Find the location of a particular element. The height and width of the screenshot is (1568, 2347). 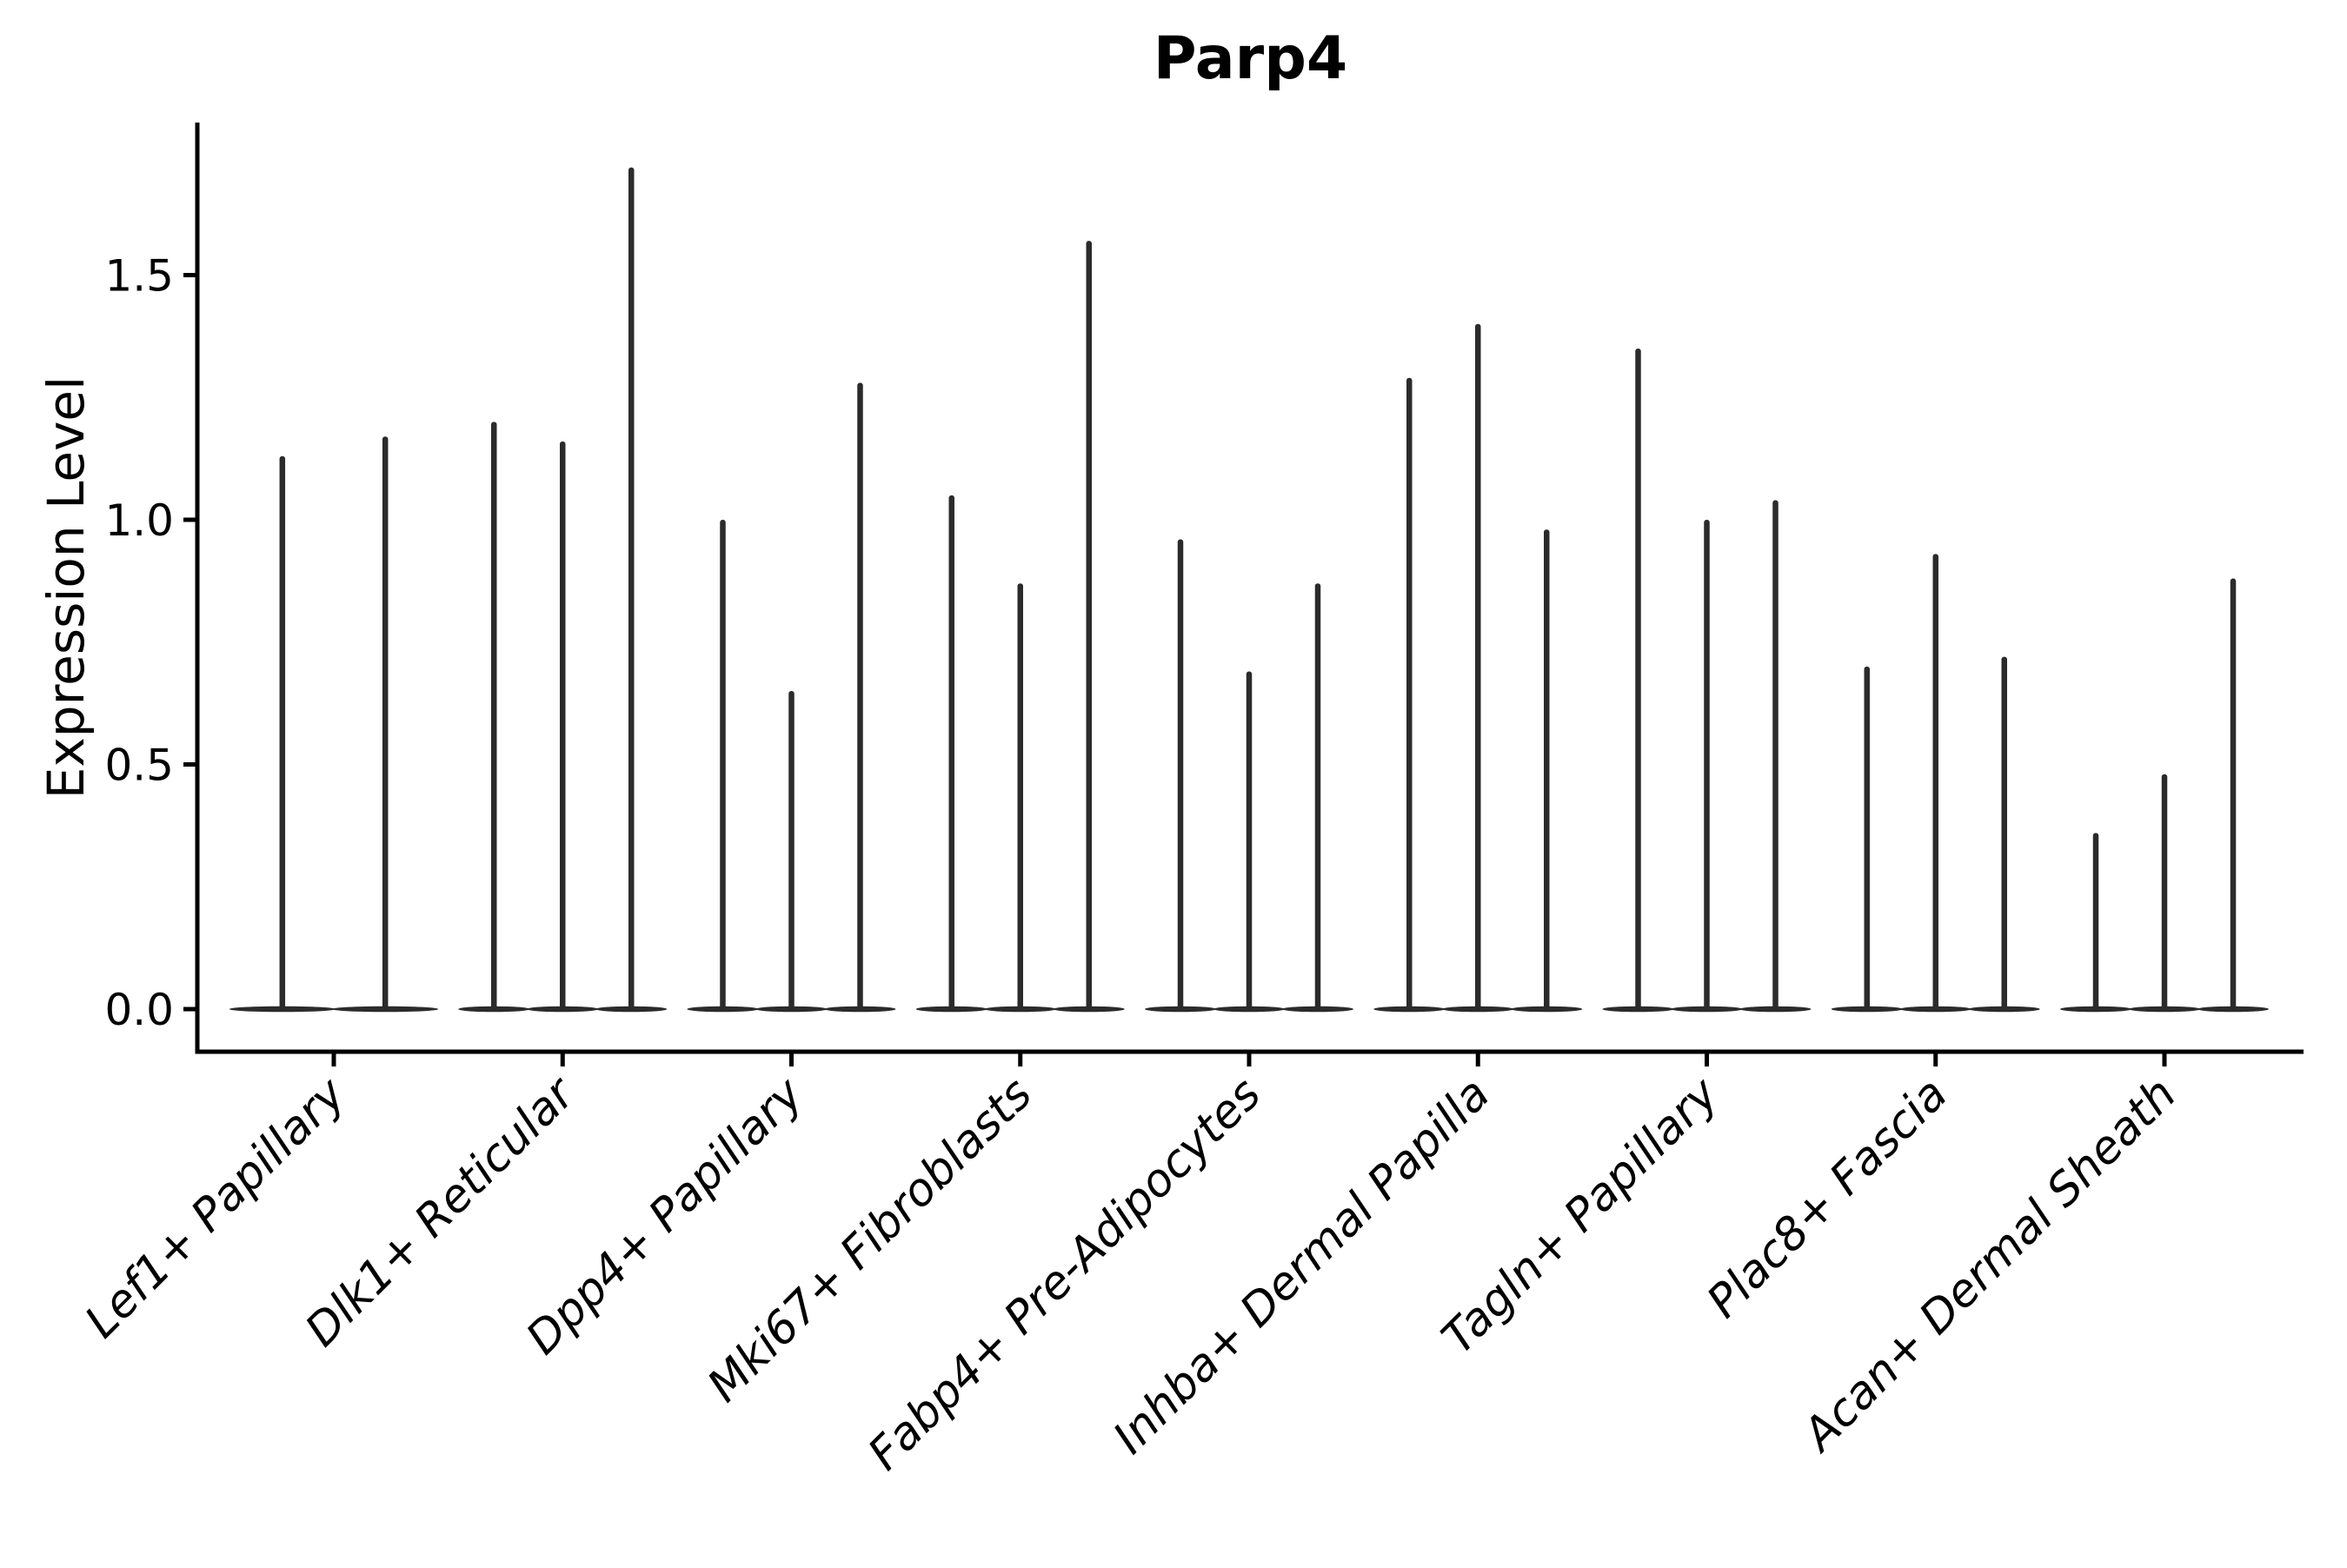

x-tick-label: Acan+ Dermal Sheath is located at coordinates (1989, 1265).